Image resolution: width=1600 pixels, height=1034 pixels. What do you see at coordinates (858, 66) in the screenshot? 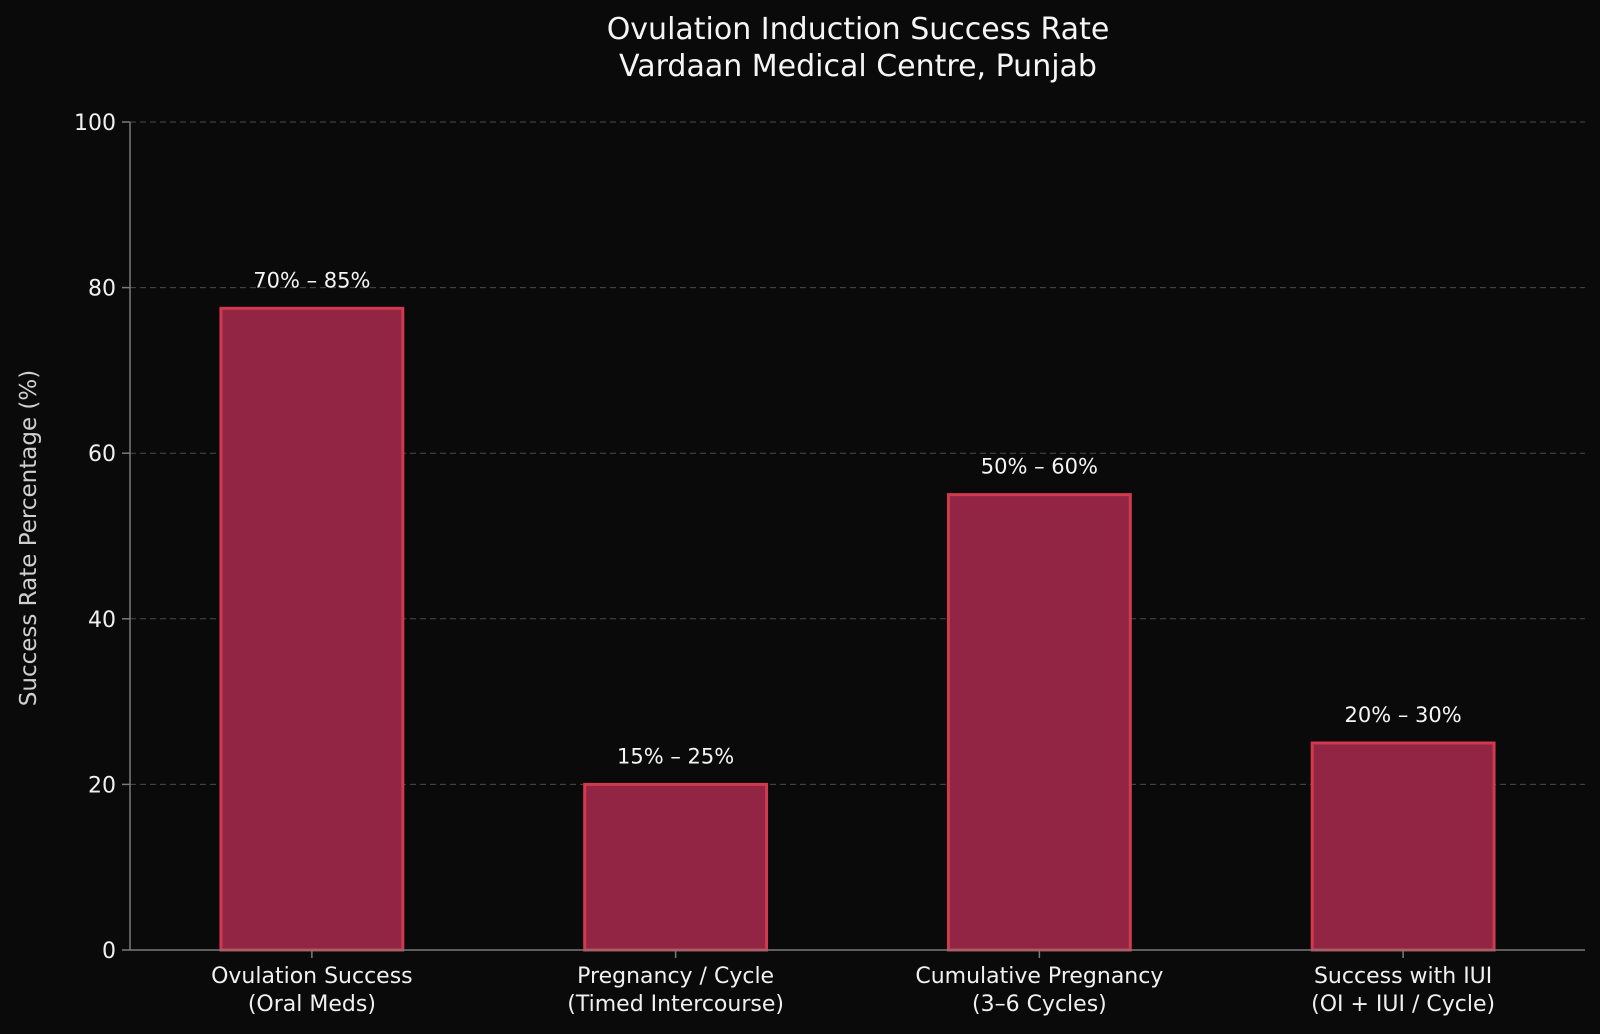
I see `chart-subtitle: Vardaan Medical Centre, Punjab` at bounding box center [858, 66].